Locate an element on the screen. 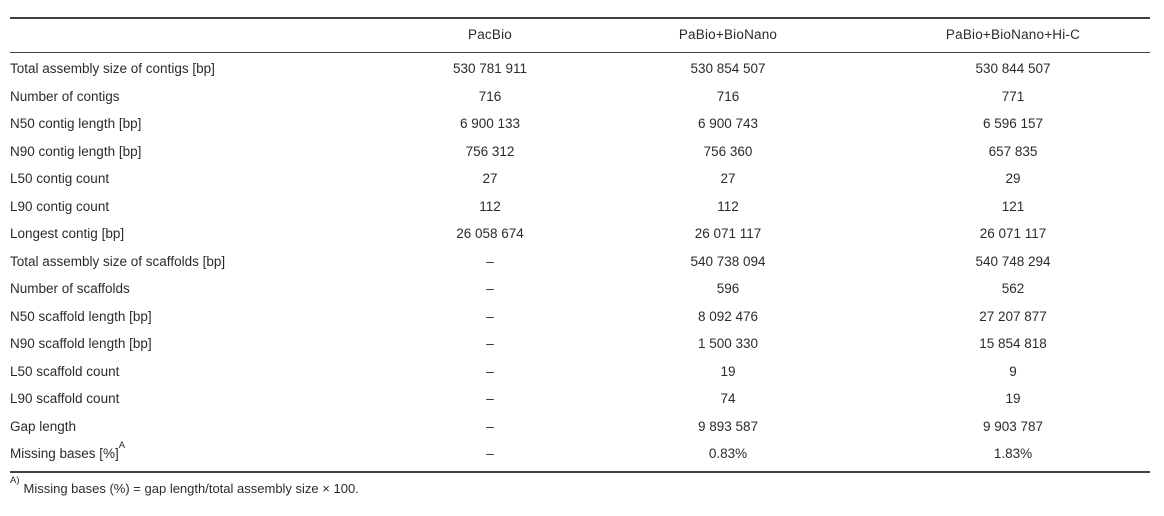 This screenshot has width=1164, height=516. row-label: L90 contig count is located at coordinates (60, 206).